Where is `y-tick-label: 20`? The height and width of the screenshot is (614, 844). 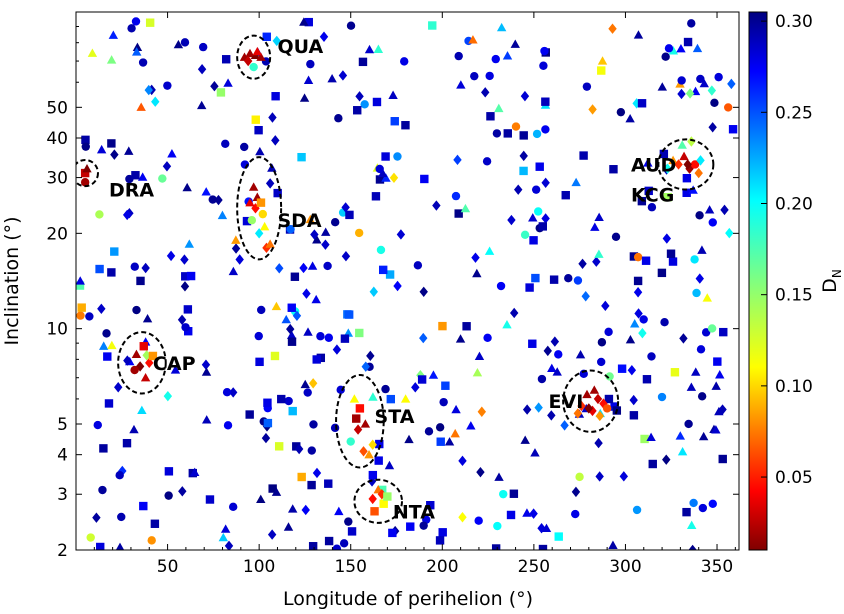
y-tick-label: 20 is located at coordinates (57, 234).